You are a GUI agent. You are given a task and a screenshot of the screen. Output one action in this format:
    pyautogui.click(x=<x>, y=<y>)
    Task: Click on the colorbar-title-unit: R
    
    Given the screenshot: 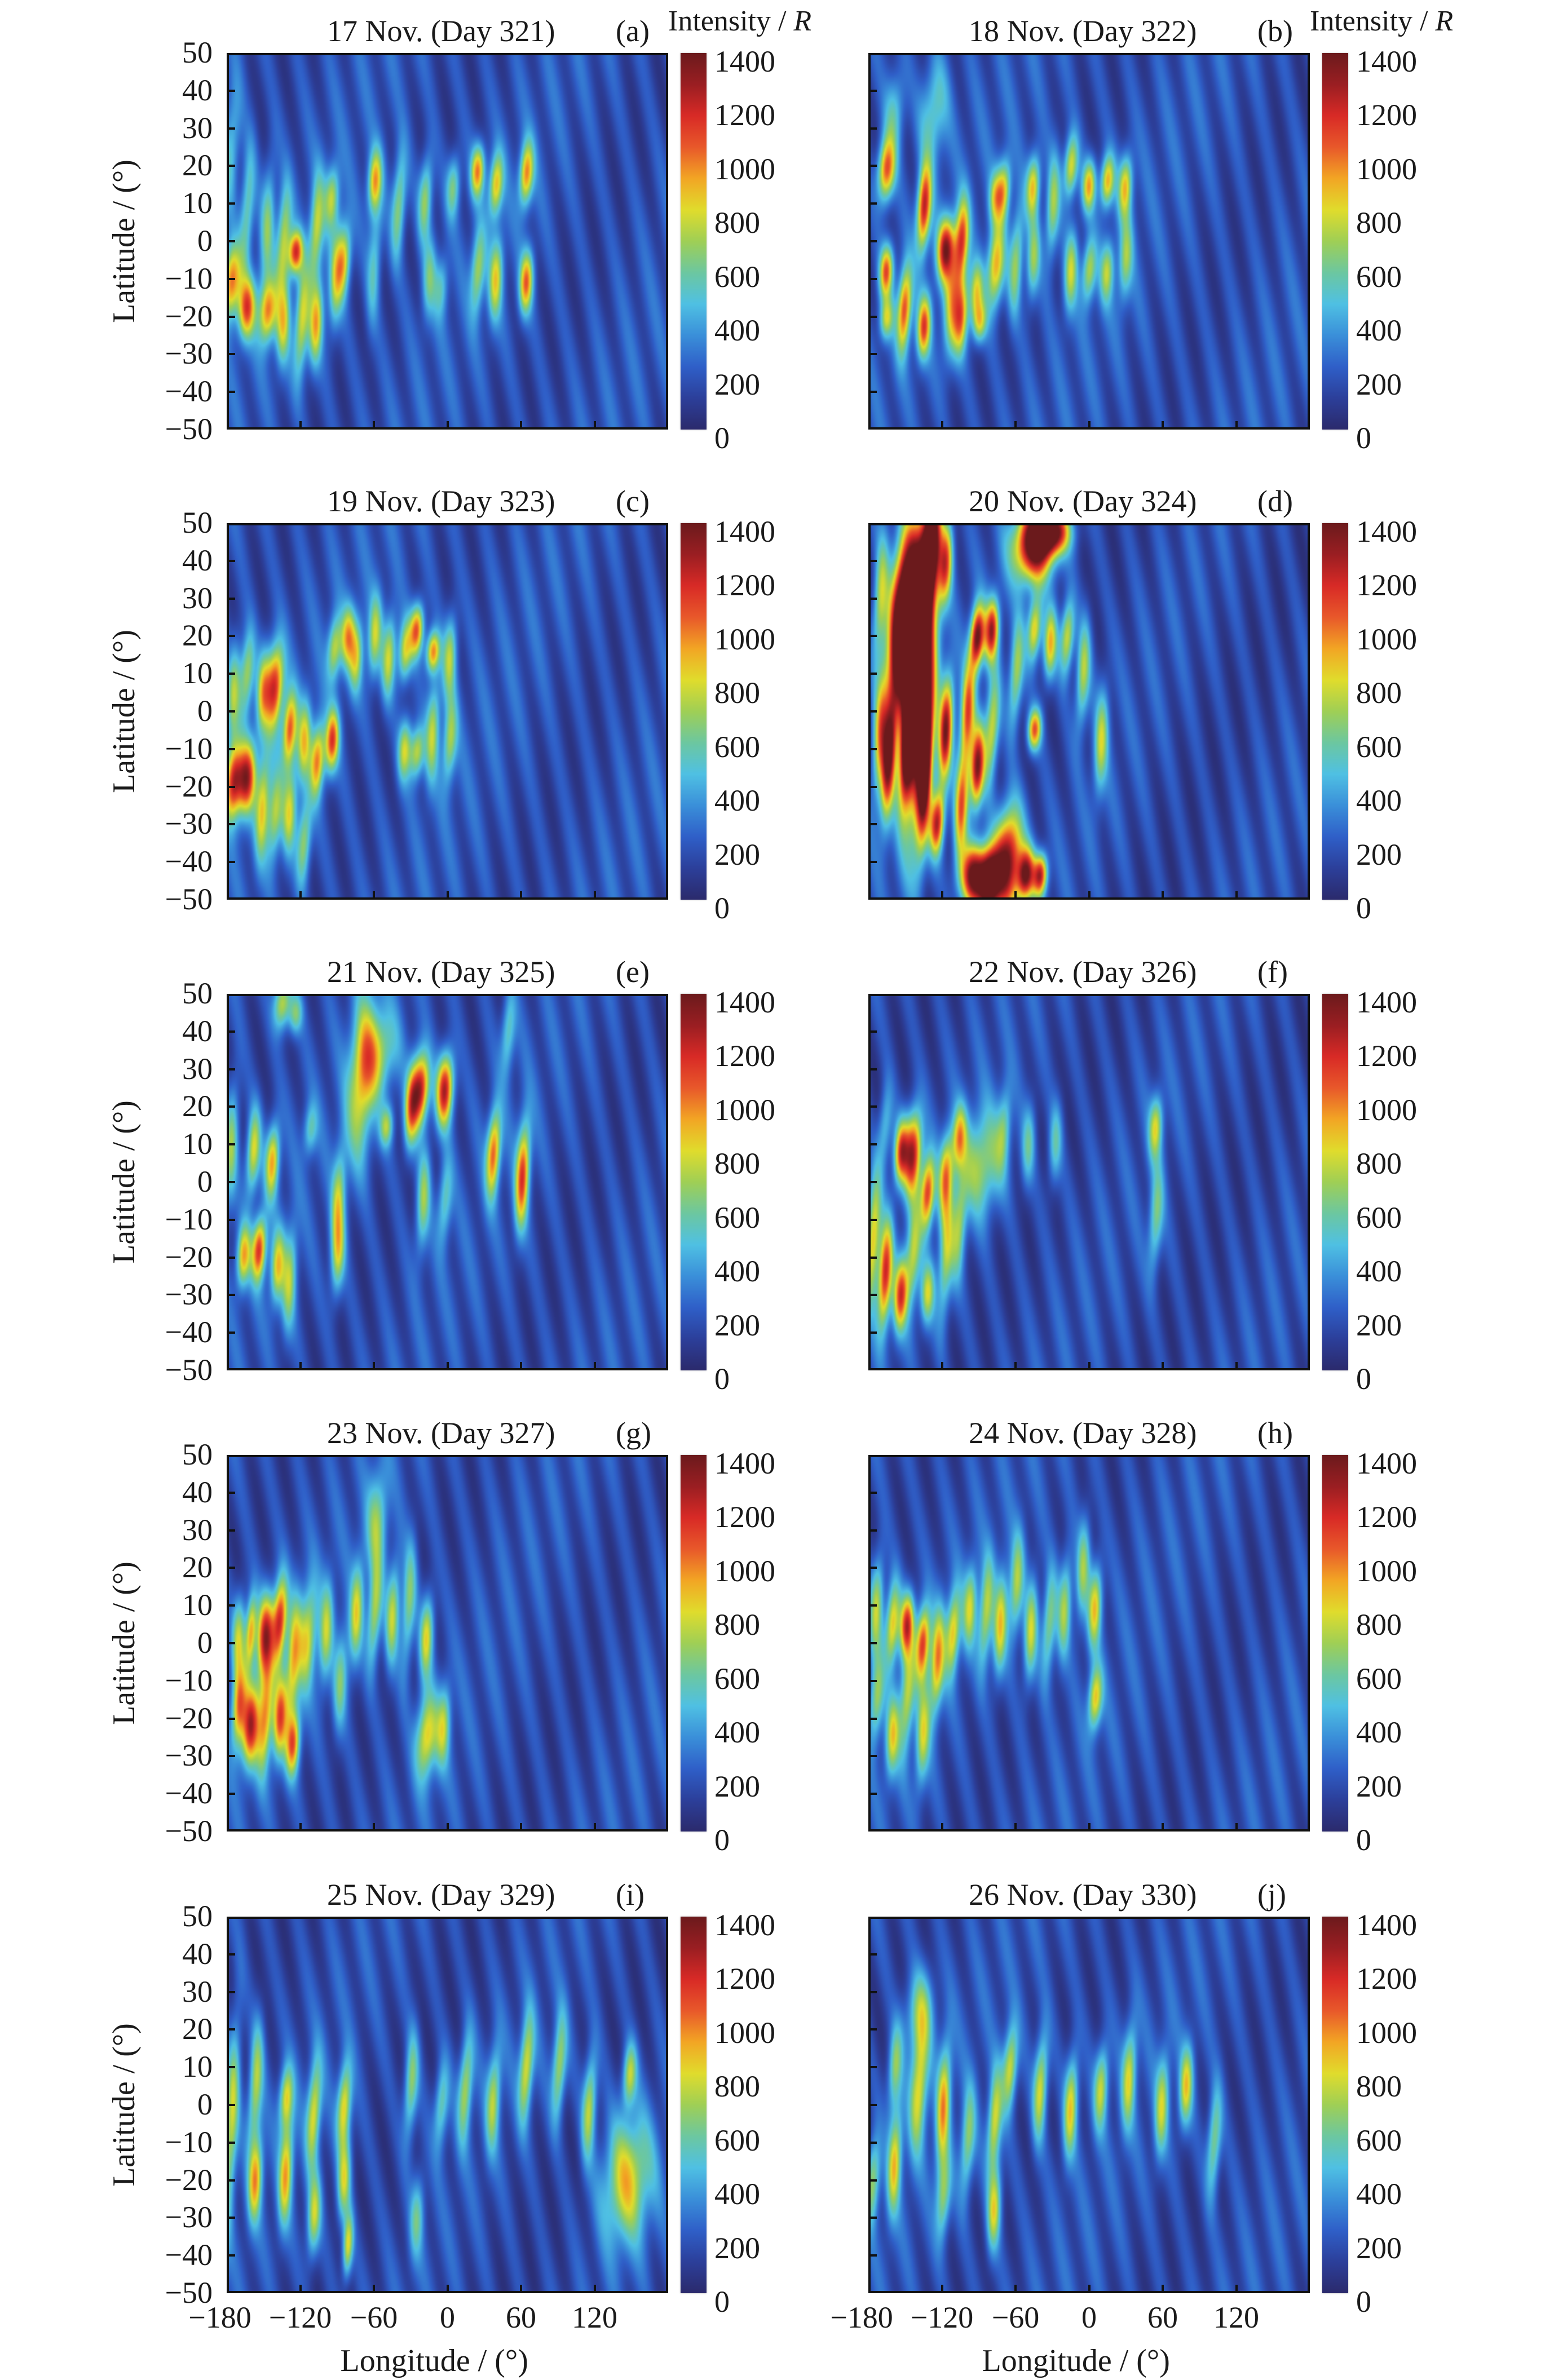 What is the action you would take?
    pyautogui.click(x=1444, y=21)
    